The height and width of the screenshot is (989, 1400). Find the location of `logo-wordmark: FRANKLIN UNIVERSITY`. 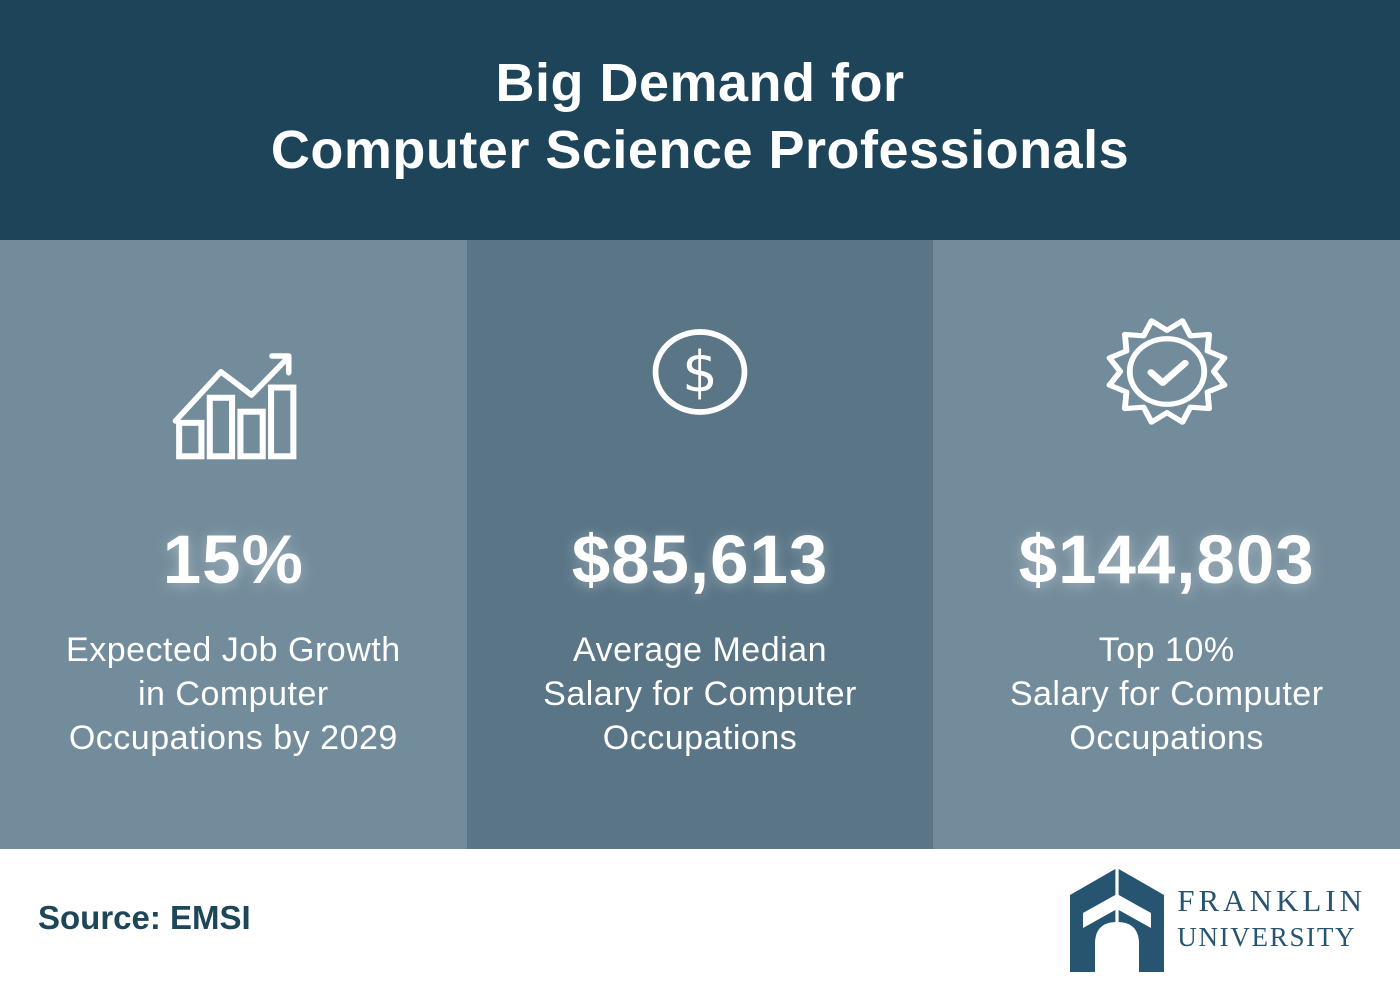

logo-wordmark: FRANKLIN UNIVERSITY is located at coordinates (1271, 927).